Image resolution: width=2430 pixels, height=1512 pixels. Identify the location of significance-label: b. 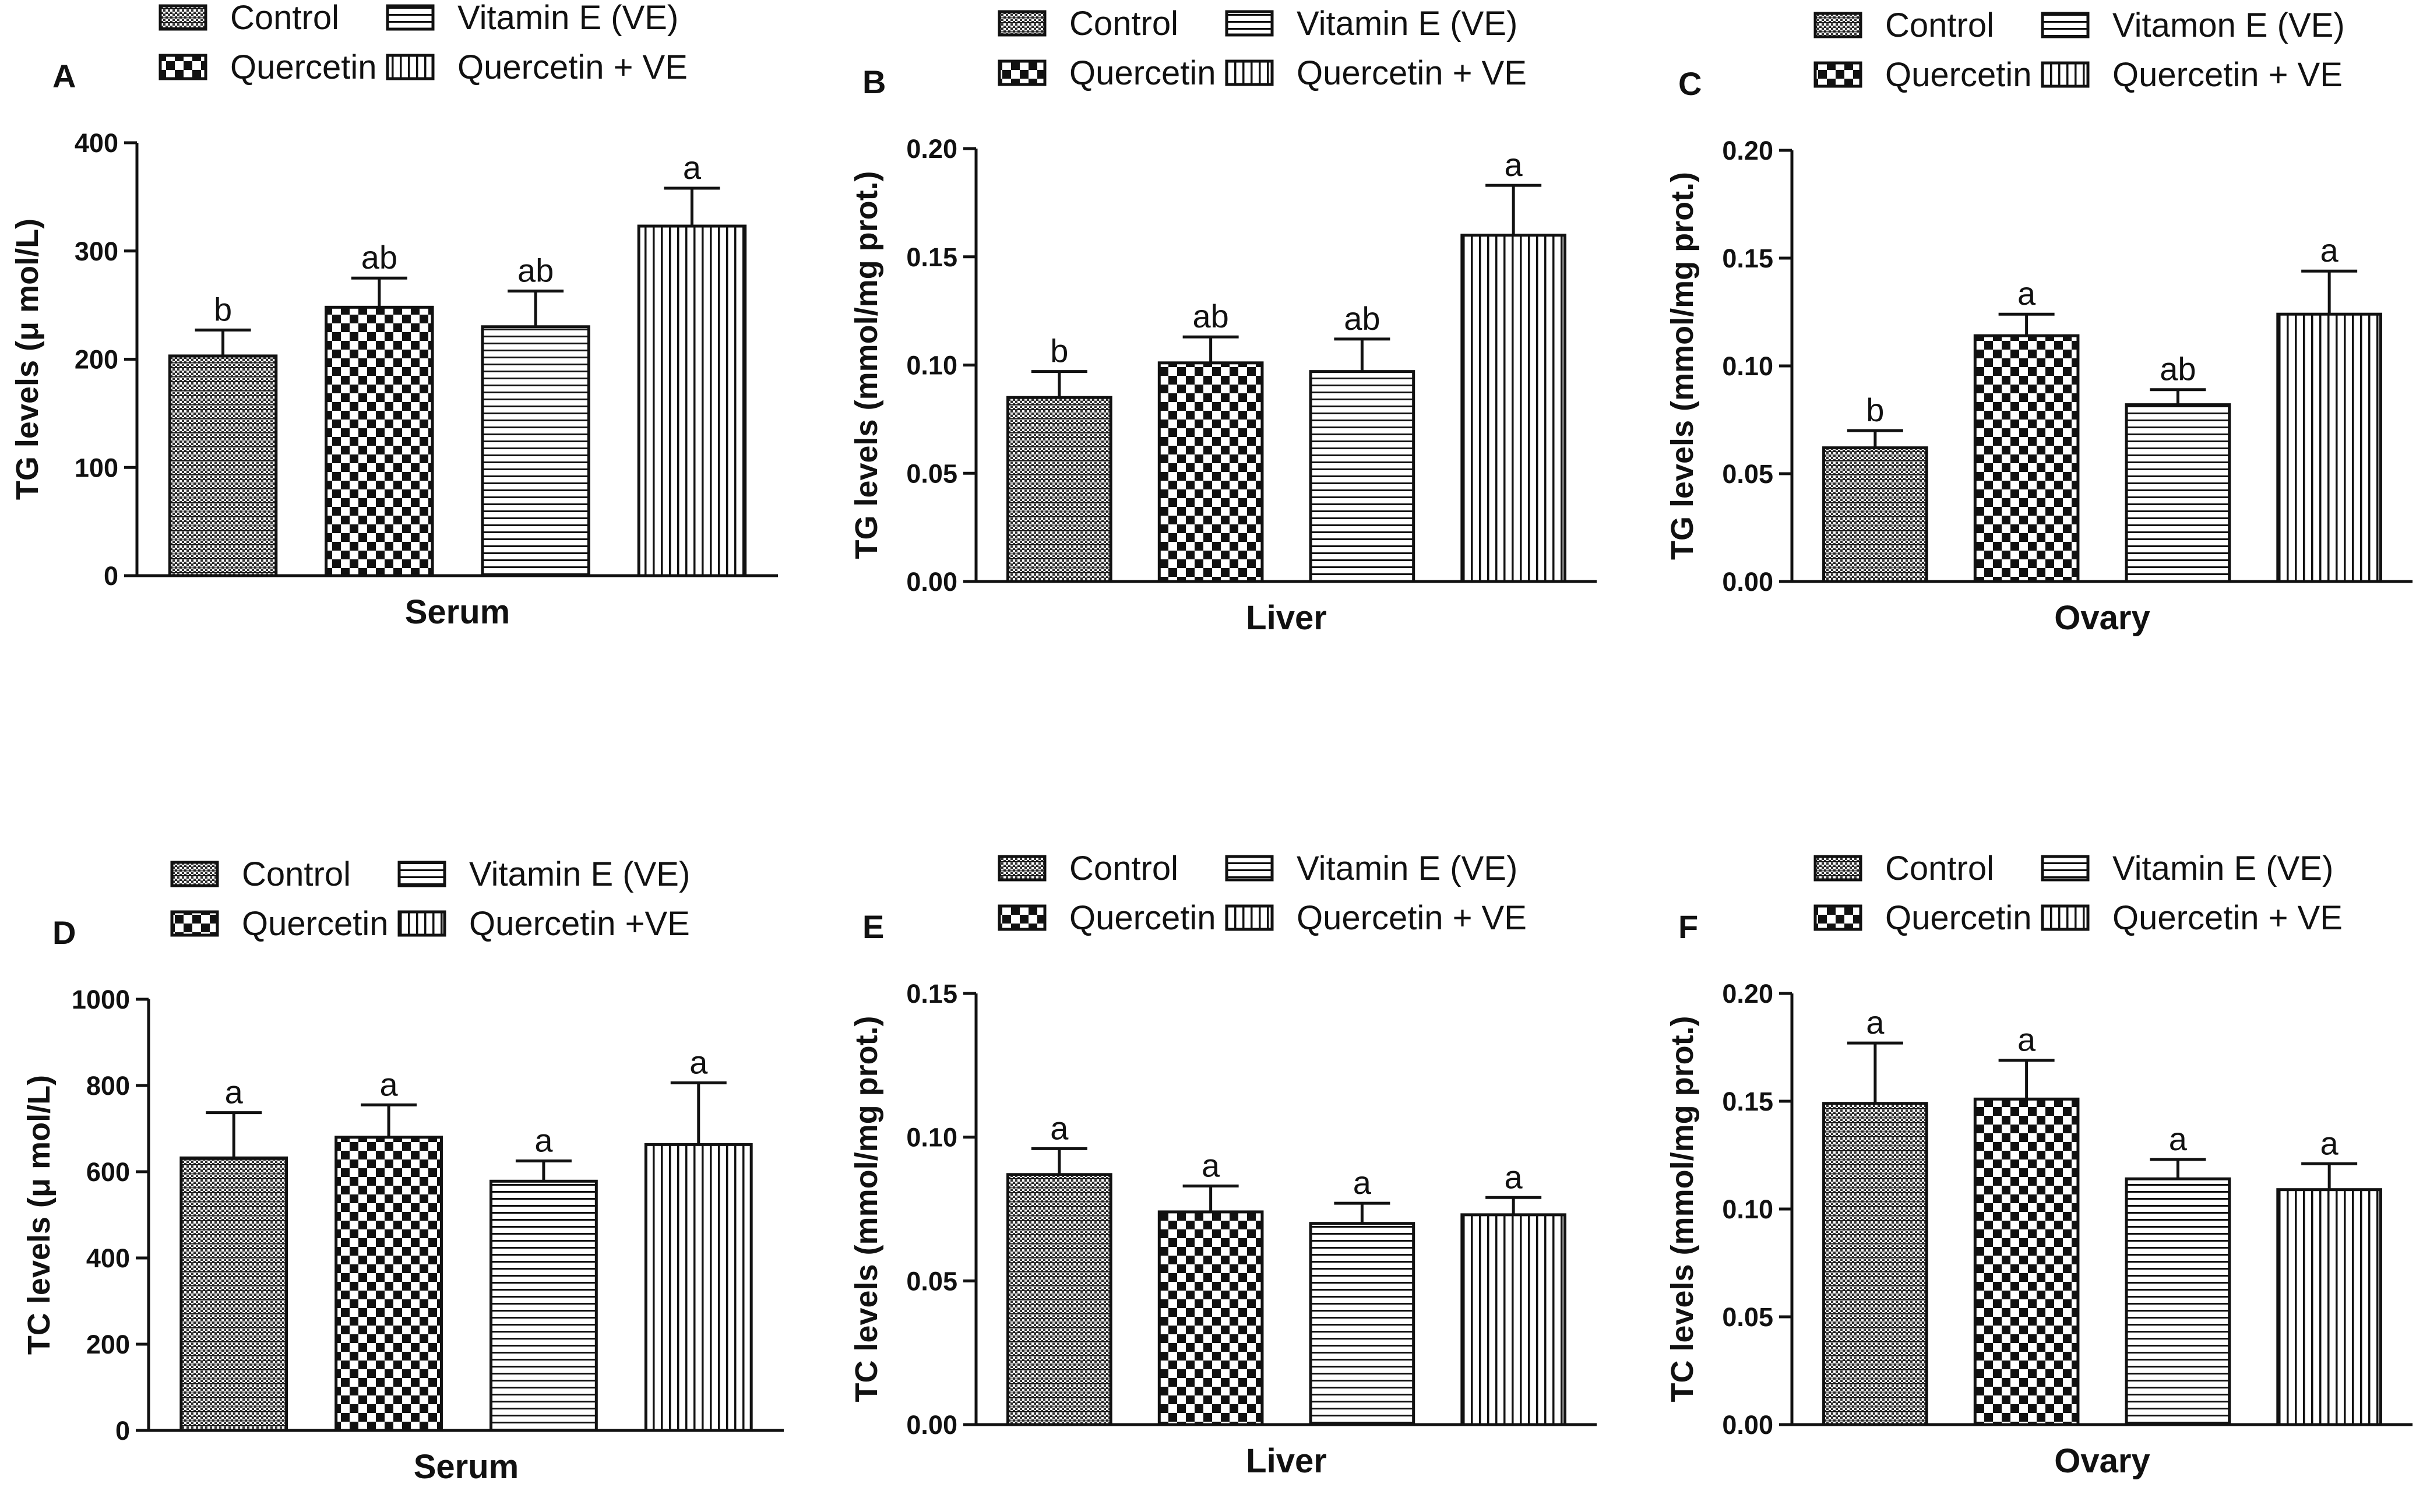
(223, 309).